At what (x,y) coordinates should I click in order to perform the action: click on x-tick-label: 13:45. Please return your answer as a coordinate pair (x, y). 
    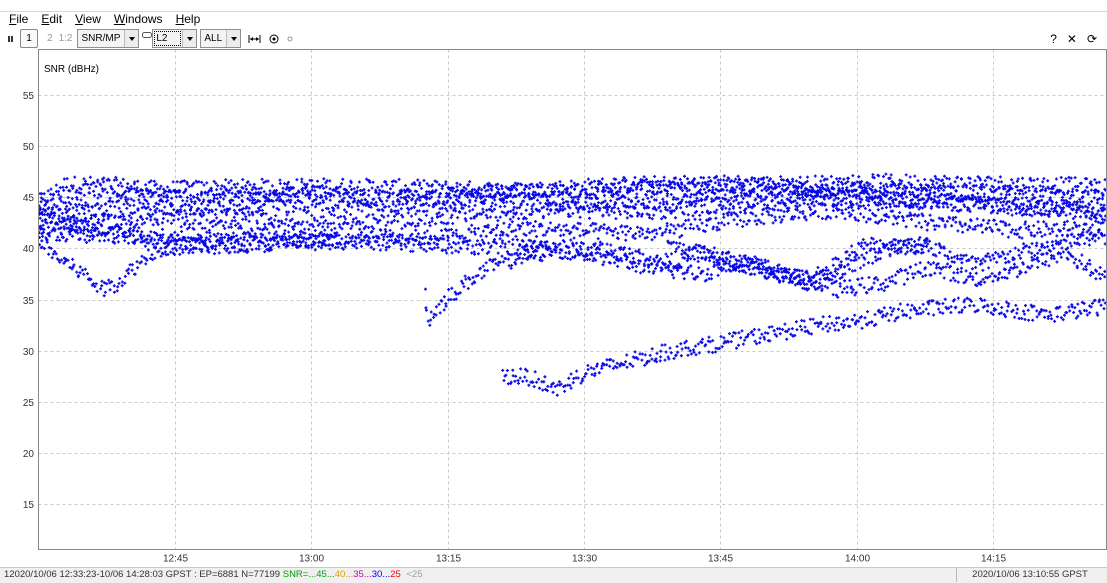
    Looking at the image, I should click on (720, 559).